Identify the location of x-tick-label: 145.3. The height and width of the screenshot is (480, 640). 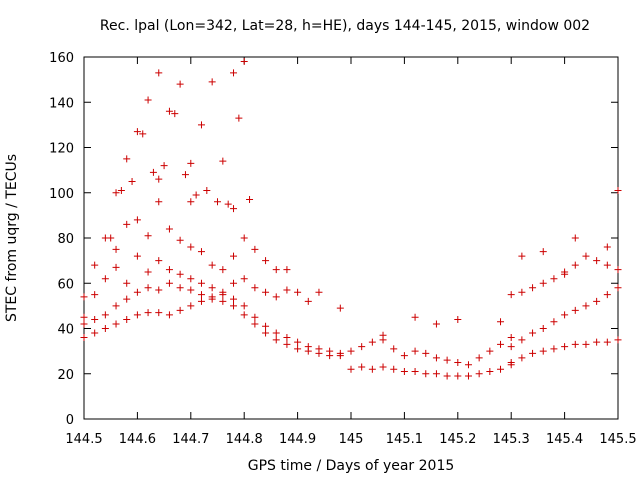
(511, 439).